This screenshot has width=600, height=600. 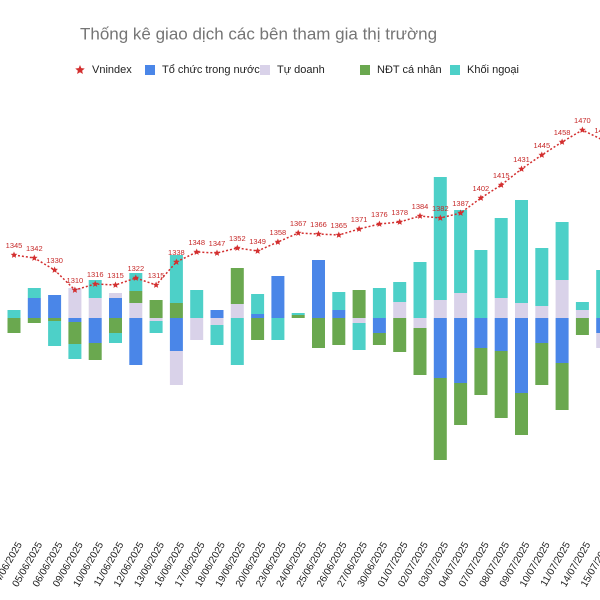 I want to click on data-label: 1316, so click(x=95, y=274).